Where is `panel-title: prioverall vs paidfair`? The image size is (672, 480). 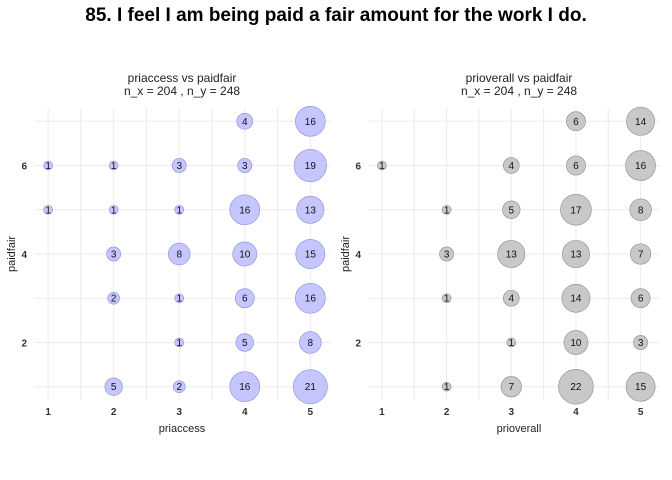 panel-title: prioverall vs paidfair is located at coordinates (519, 78).